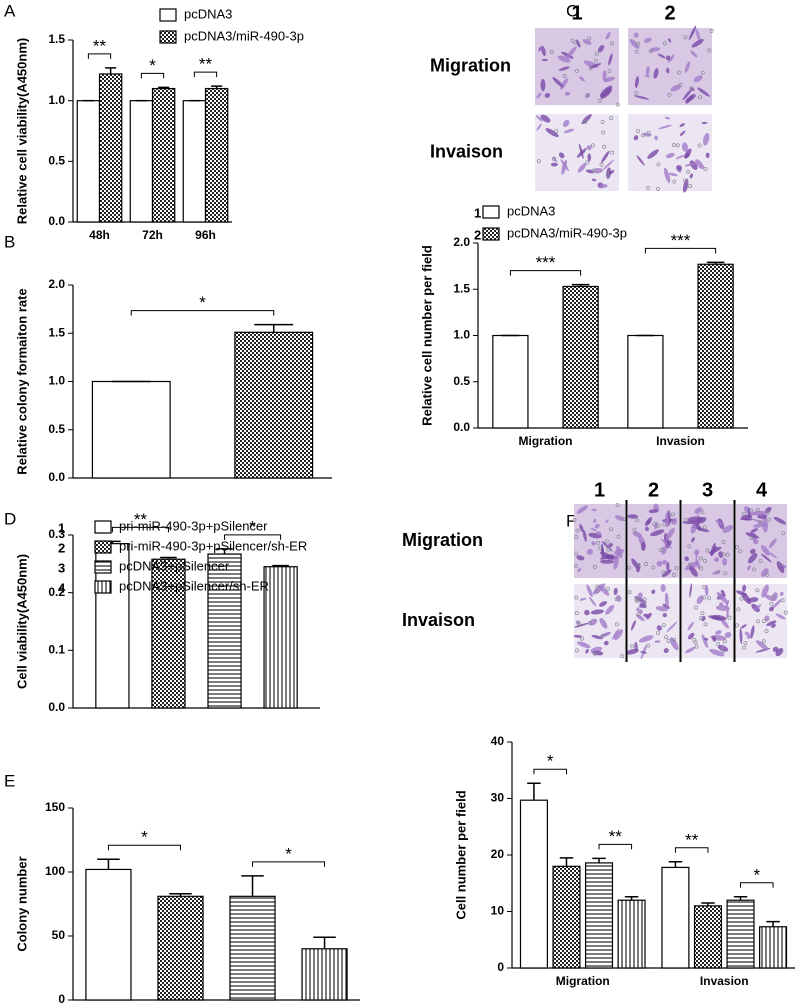 The width and height of the screenshot is (805, 1007). Describe the element at coordinates (141, 519) in the screenshot. I see `significance-label: **` at that location.